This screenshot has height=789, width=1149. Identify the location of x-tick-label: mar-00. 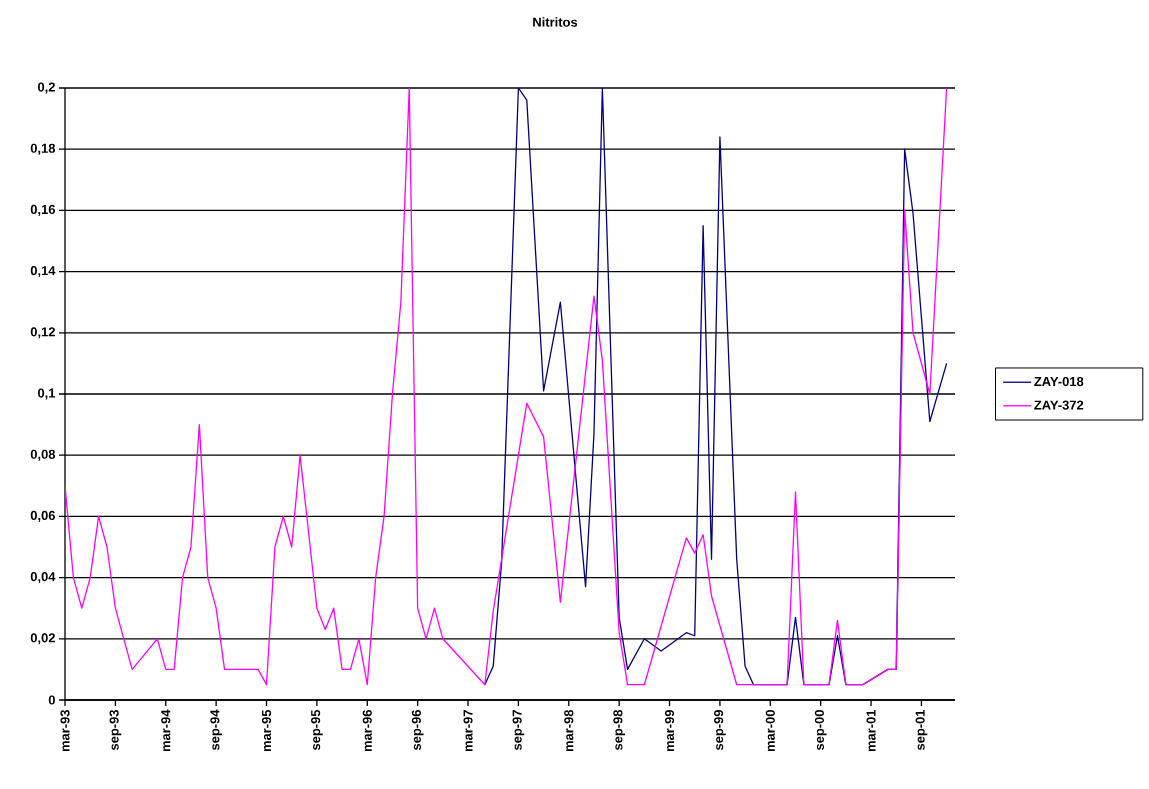
(770, 731).